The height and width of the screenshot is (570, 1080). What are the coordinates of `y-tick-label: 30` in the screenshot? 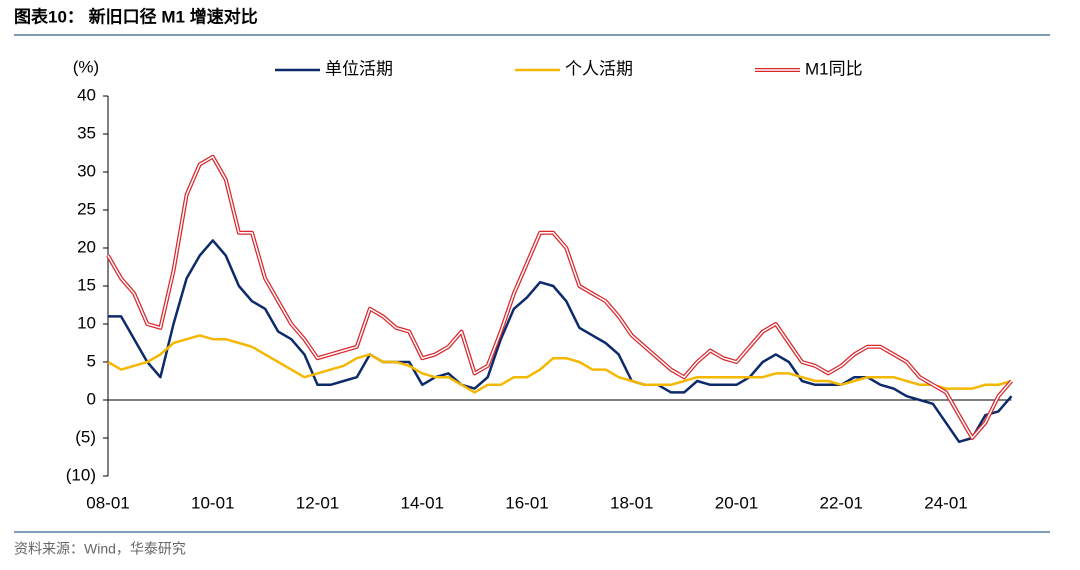 It's located at (86, 170).